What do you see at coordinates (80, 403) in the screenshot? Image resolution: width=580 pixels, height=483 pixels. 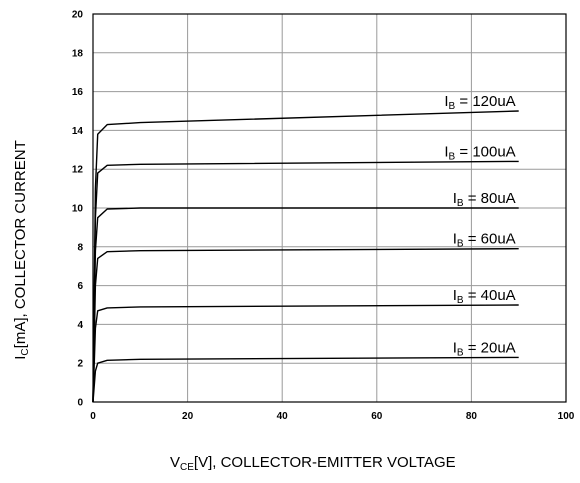 I see `y-tick-label: 0` at bounding box center [80, 403].